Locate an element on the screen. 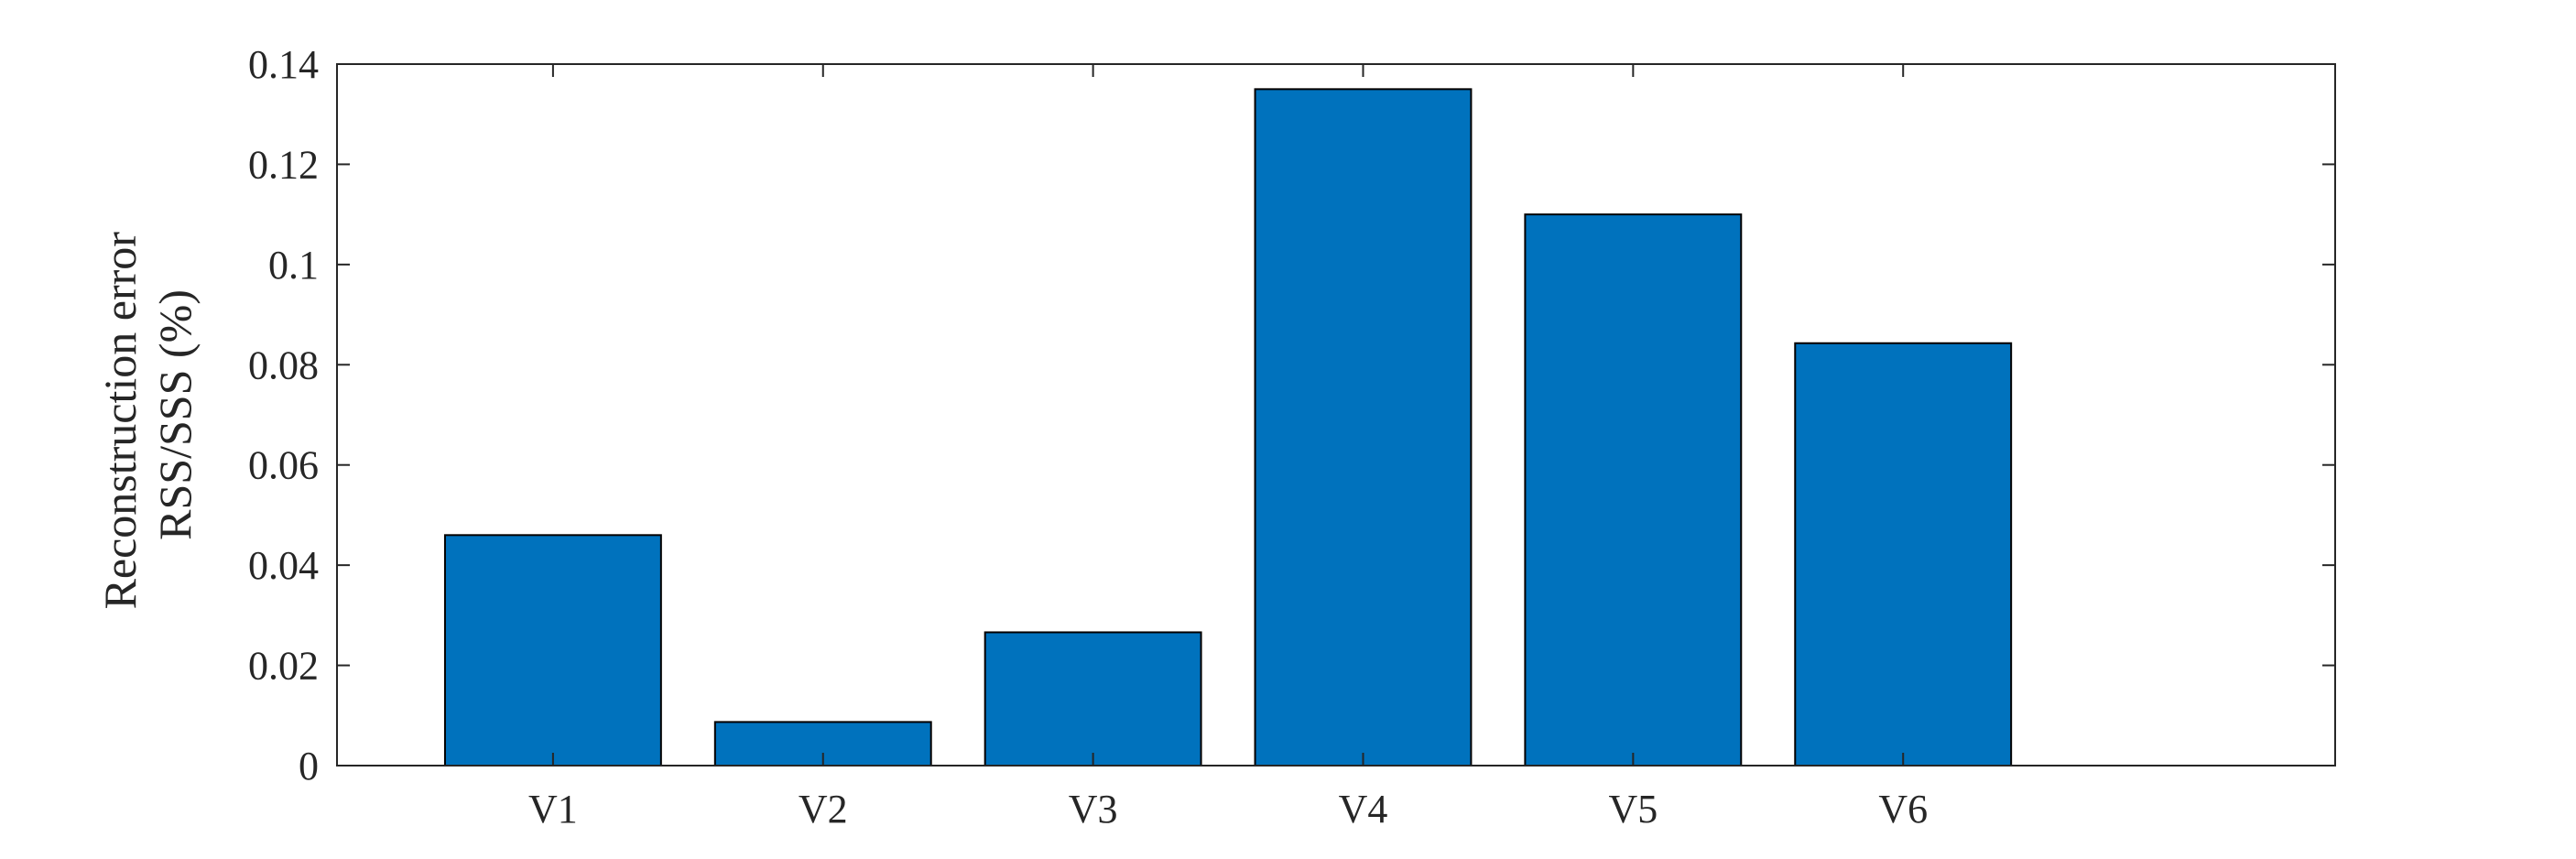 This screenshot has width=2576, height=859. x-tick-labels: V1 V2 V3 V4 V5 V6 is located at coordinates (1228, 809).